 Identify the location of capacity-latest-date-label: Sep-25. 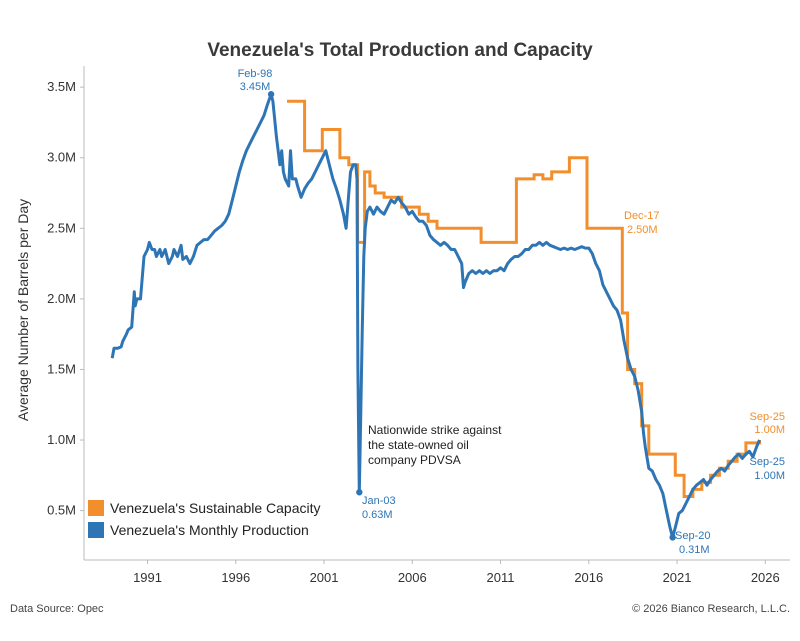
(767, 417).